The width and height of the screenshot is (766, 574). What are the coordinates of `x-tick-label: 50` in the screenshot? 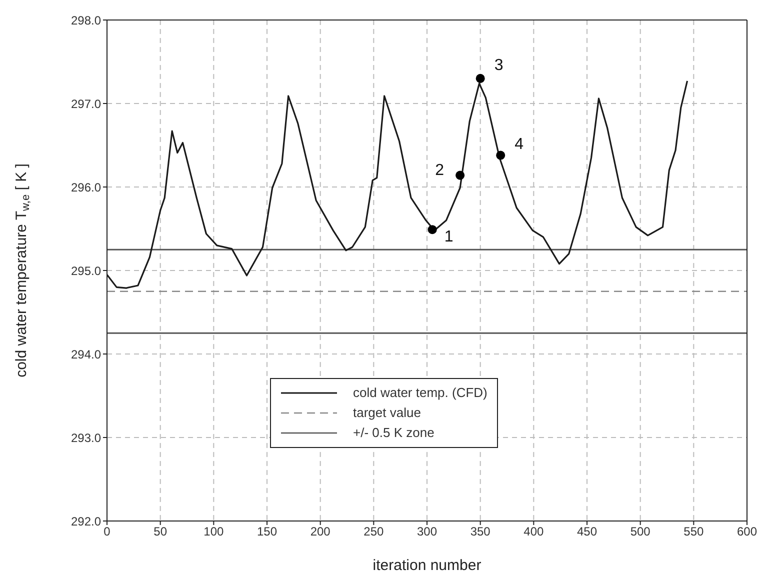 It's located at (161, 531).